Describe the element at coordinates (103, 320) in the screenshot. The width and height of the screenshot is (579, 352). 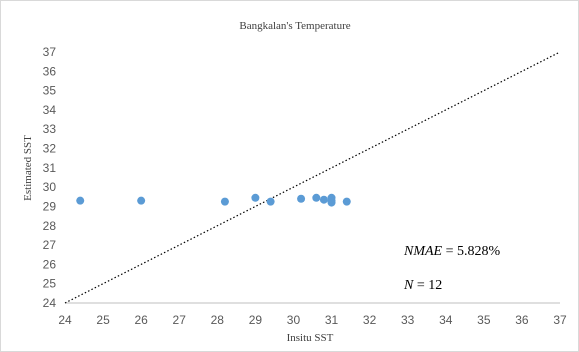
I see `x-tick-label: 25` at that location.